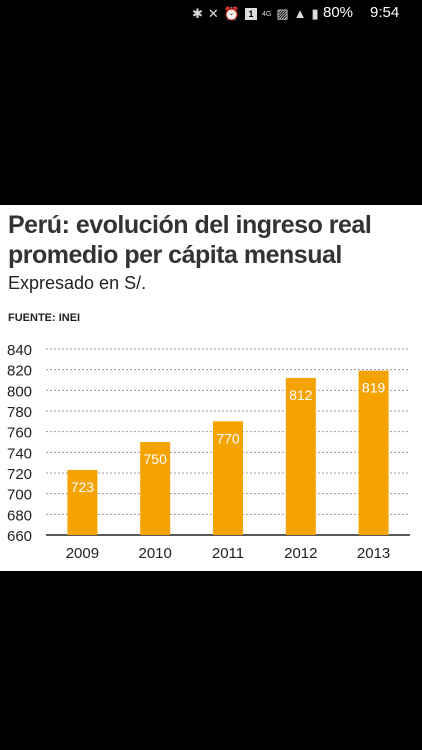 The image size is (422, 750). I want to click on chart-subtitle: Expresado en S/., so click(77, 283).